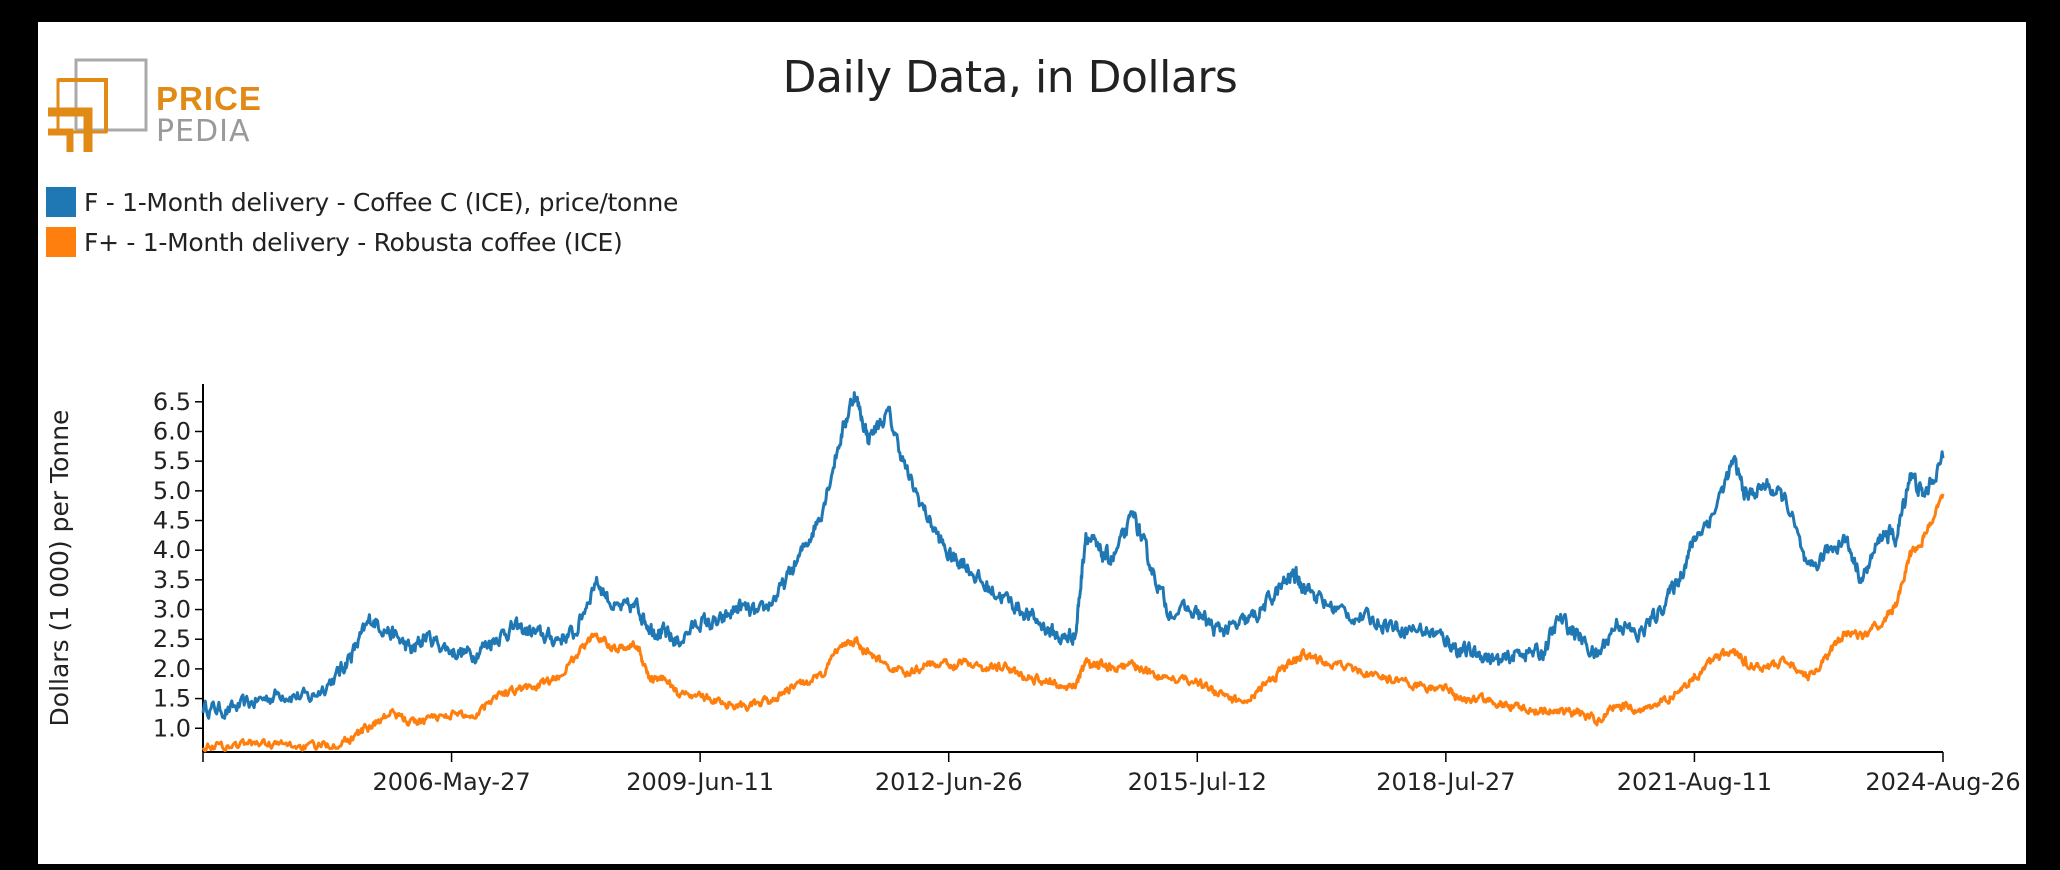 Image resolution: width=2060 pixels, height=870 pixels. What do you see at coordinates (59, 568) in the screenshot?
I see `y-axis-label: Dollars (1 000) per Tonne` at bounding box center [59, 568].